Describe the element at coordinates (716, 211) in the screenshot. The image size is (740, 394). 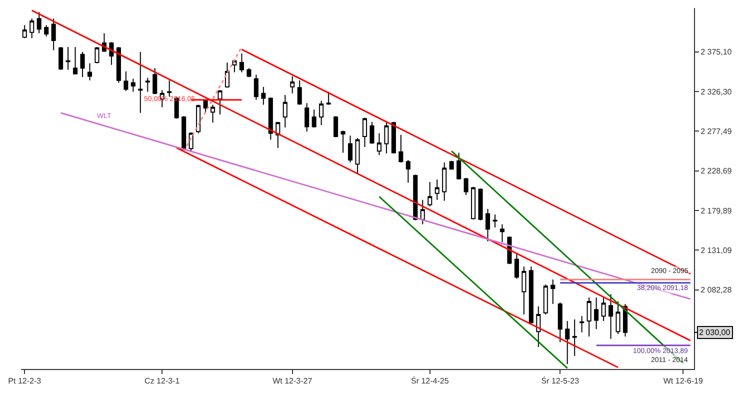
I see `y-tick-label: 2 179,89` at that location.